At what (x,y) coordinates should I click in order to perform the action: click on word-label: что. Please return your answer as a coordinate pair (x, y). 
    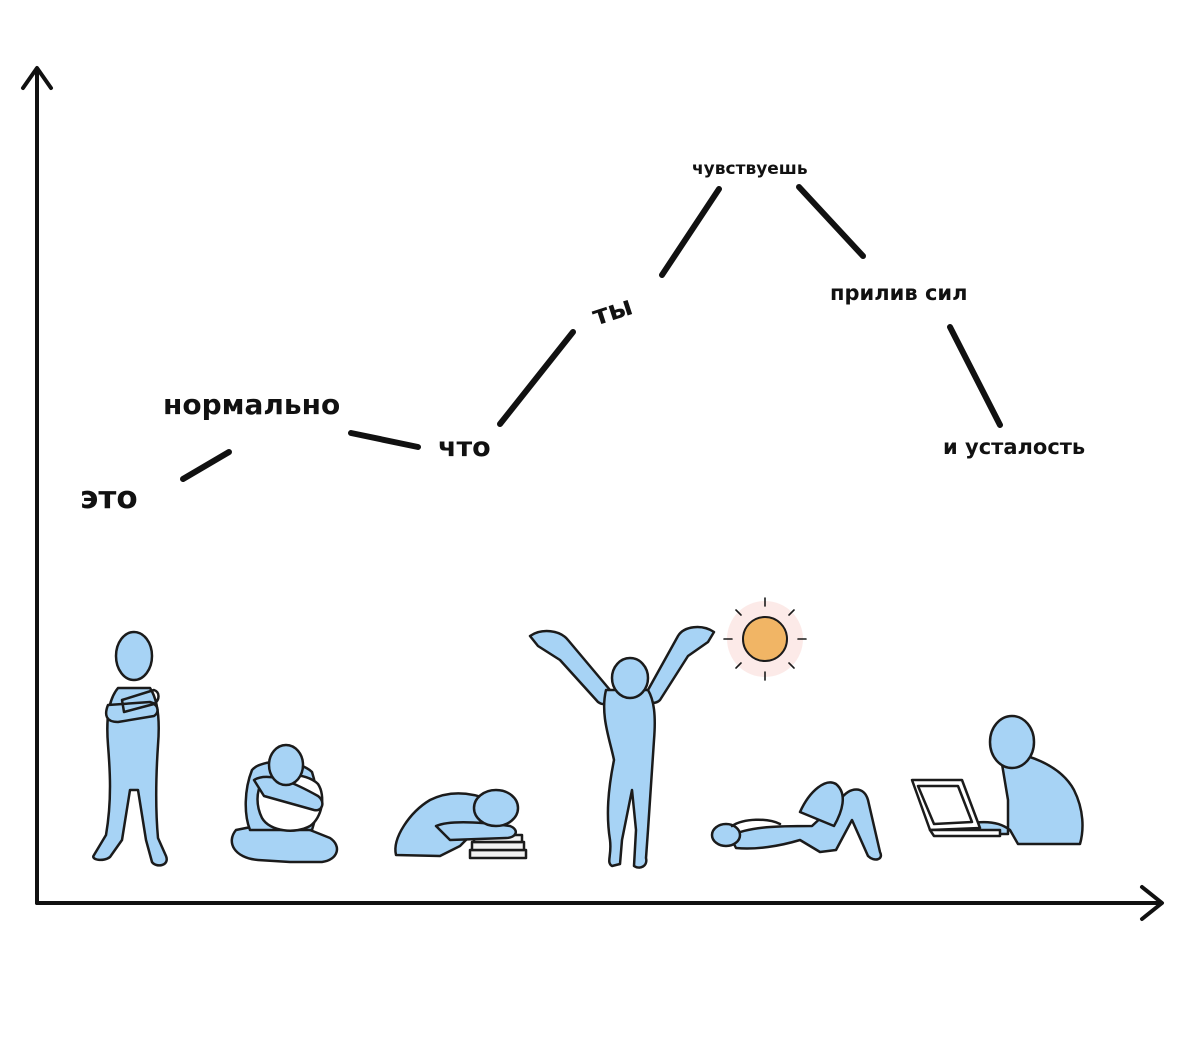
    Looking at the image, I should click on (464, 447).